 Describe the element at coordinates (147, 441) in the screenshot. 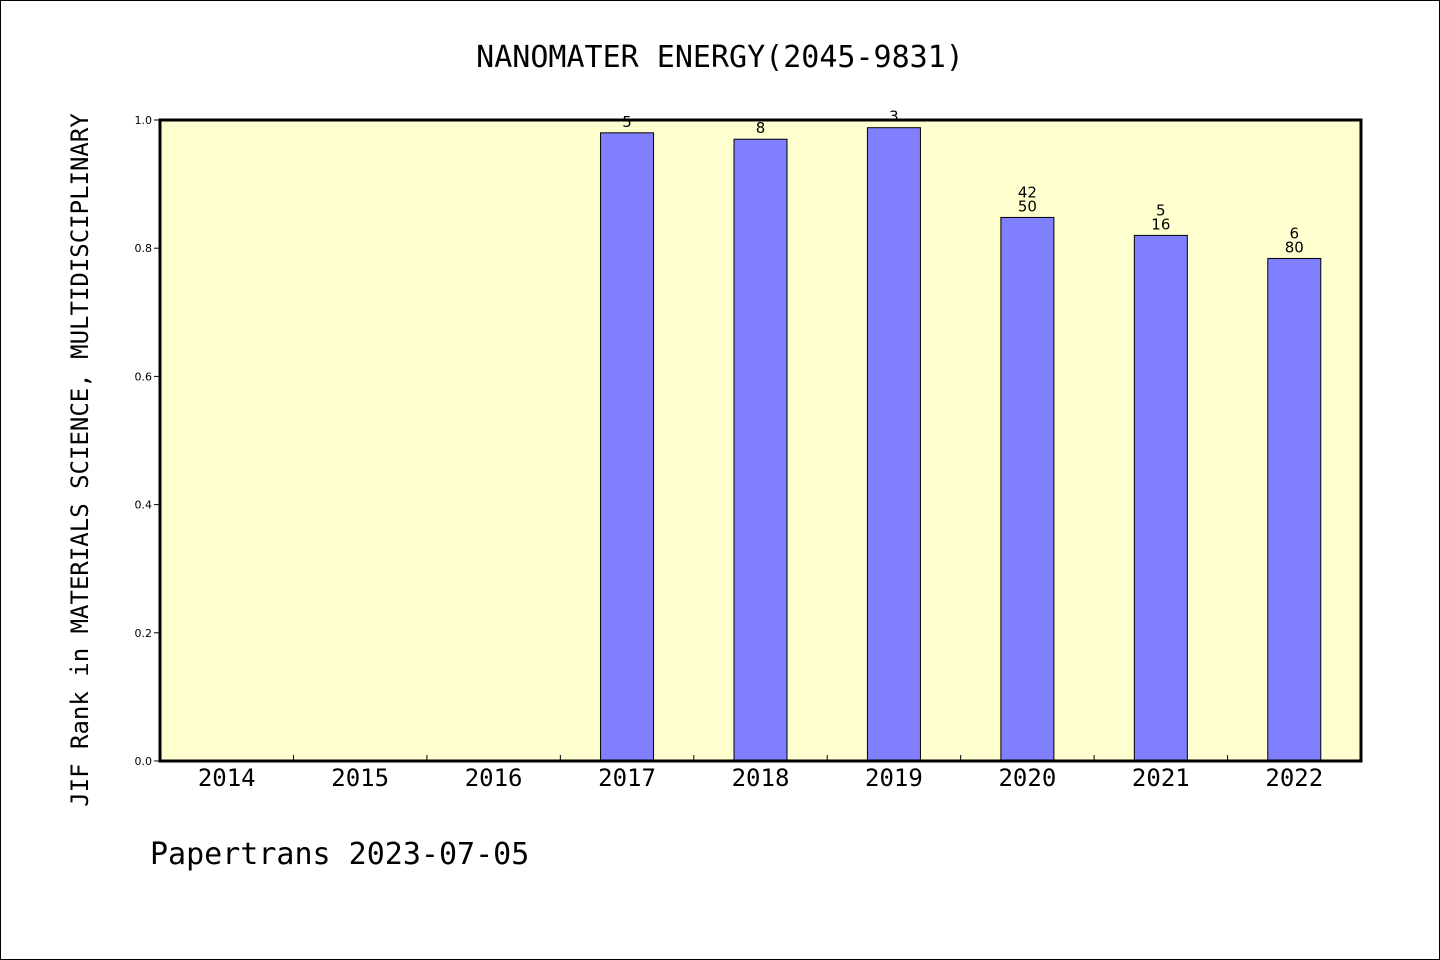

I see `y-axis: 0.0 0.2 0.4 0.6 0.8 1.0` at that location.